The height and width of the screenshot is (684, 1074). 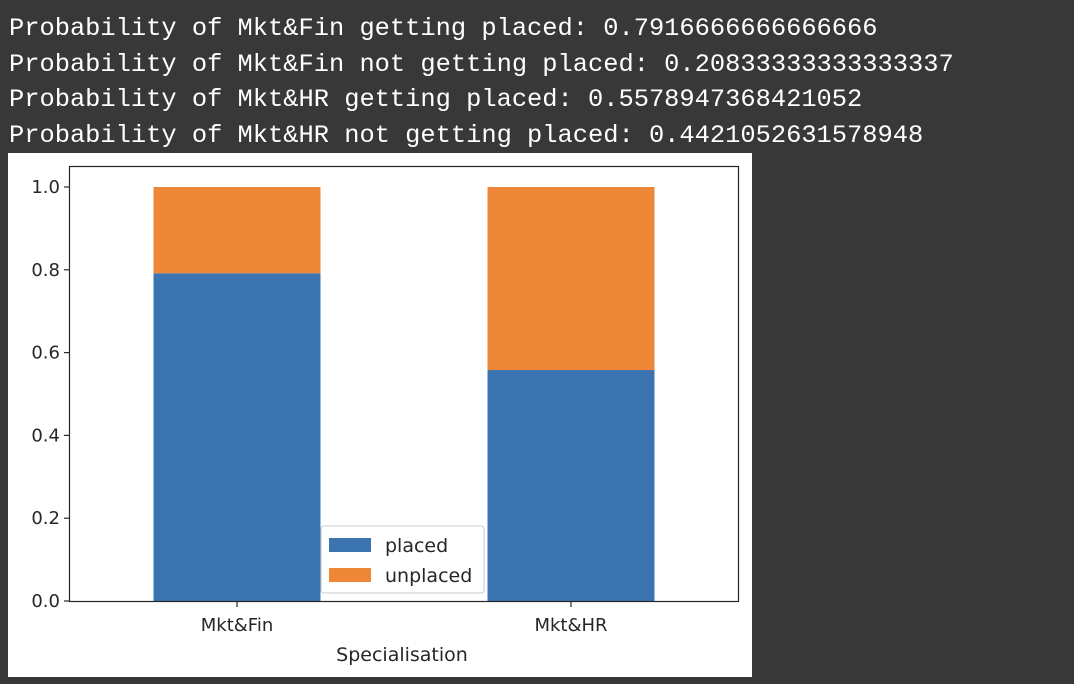 What do you see at coordinates (402, 559) in the screenshot?
I see `legend: placed unplaced` at bounding box center [402, 559].